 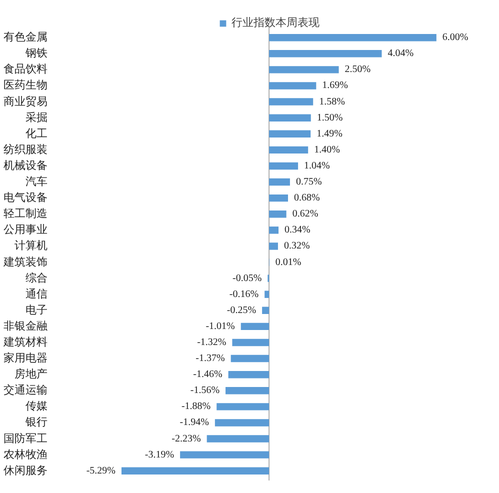 I want to click on data-label: 1.49%, so click(x=329, y=134).